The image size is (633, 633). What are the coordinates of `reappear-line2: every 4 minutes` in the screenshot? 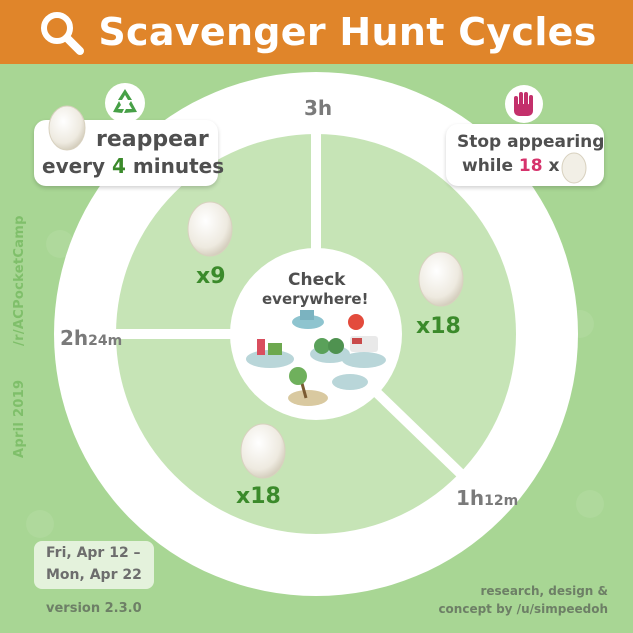 It's located at (133, 166).